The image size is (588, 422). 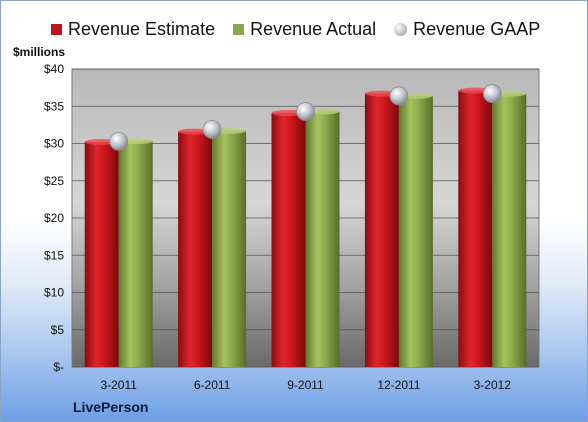 I want to click on y-tick-label: $35, so click(x=54, y=106).